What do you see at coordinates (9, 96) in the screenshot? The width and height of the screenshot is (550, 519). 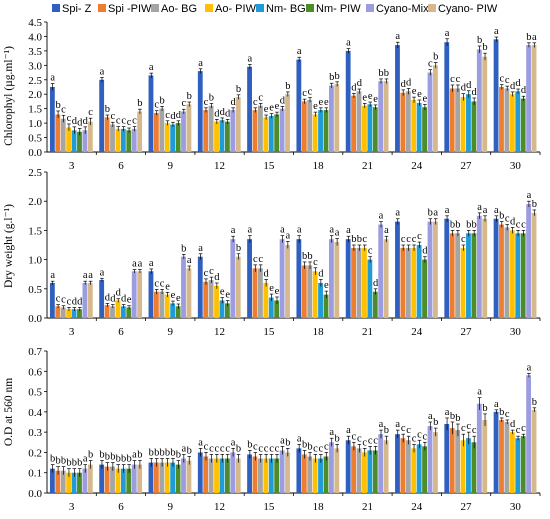 I see `y-axis-label: Chlorophyl (µg.ml⁻¹)` at bounding box center [9, 96].